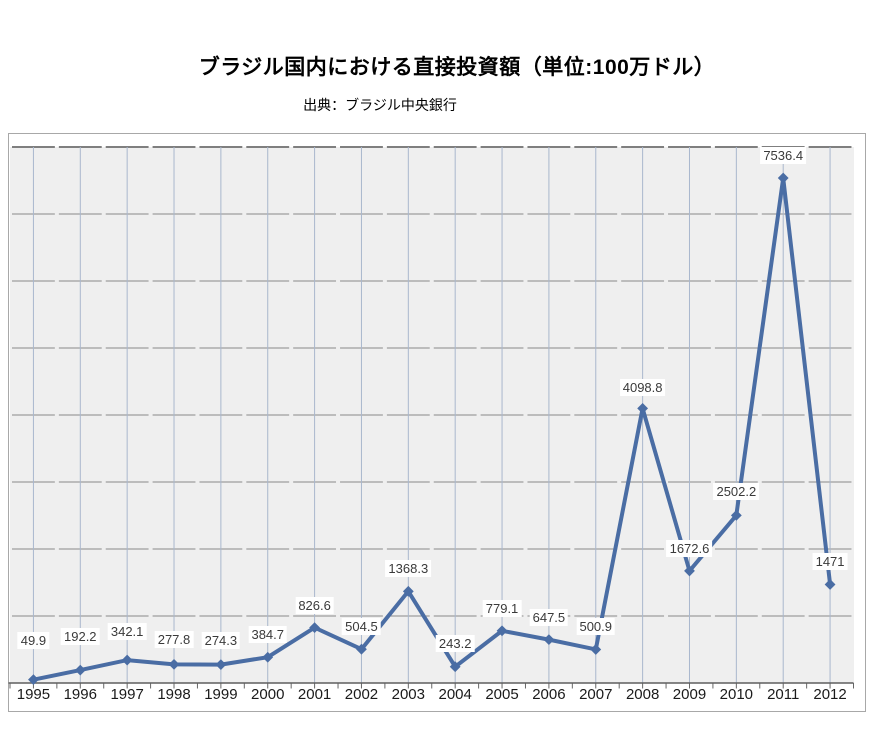 The width and height of the screenshot is (875, 735). I want to click on chart-title: ブラジル国内における直接投資額（単位:100万ドル）, so click(457, 67).